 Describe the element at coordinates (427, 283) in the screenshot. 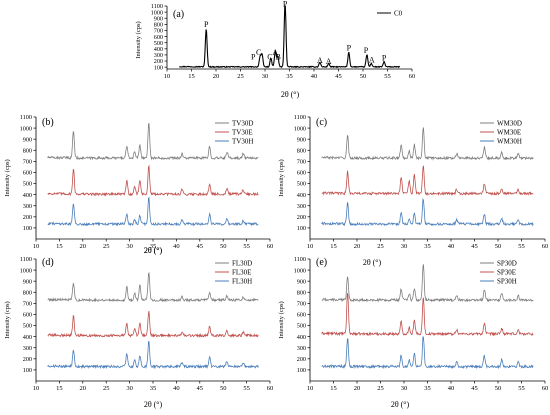

I see `series-line-SP30D` at that location.